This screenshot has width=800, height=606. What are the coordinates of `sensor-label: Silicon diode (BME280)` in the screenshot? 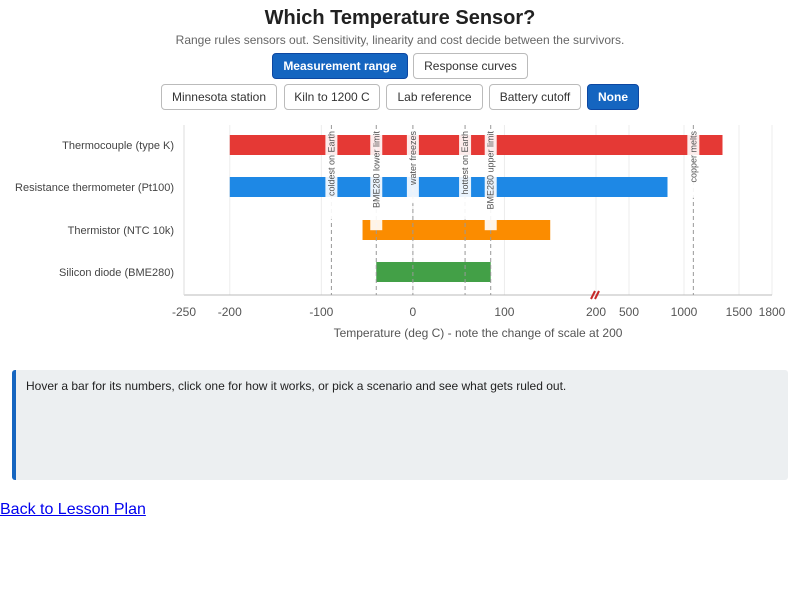 It's located at (116, 273).